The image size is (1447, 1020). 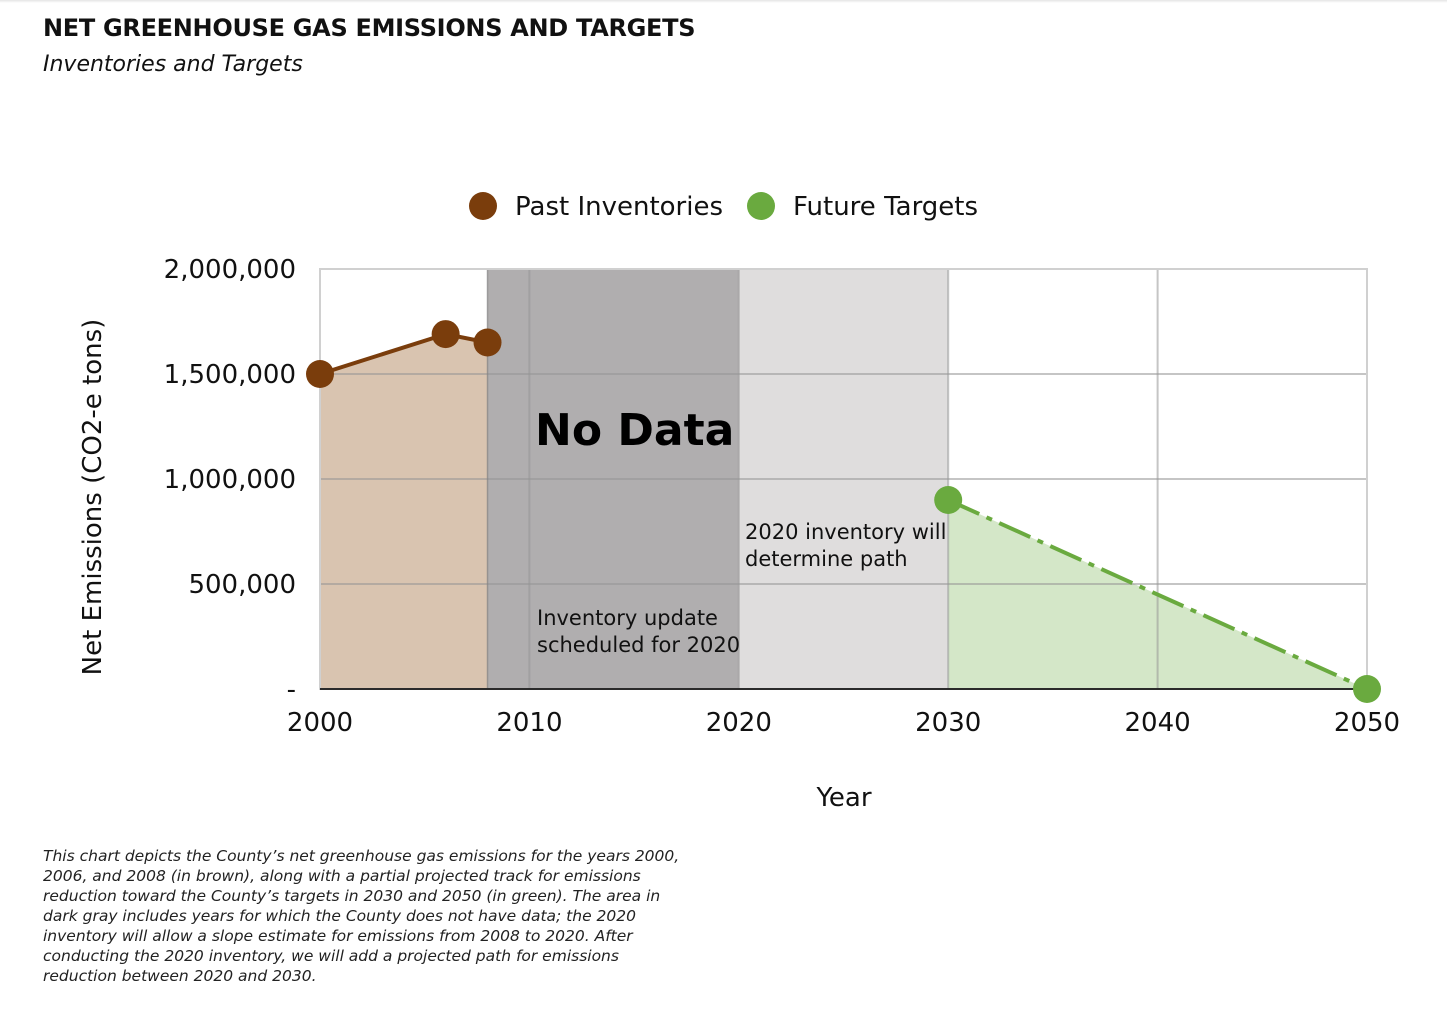 What do you see at coordinates (93, 497) in the screenshot?
I see `y-axis-title: Net Emissions (CO2-e tons)` at bounding box center [93, 497].